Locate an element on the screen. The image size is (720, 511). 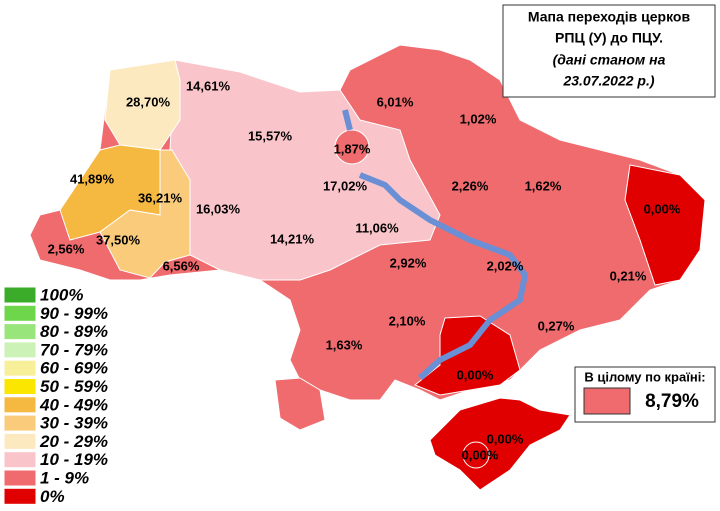
region-label: 16,03% is located at coordinates (218, 208).